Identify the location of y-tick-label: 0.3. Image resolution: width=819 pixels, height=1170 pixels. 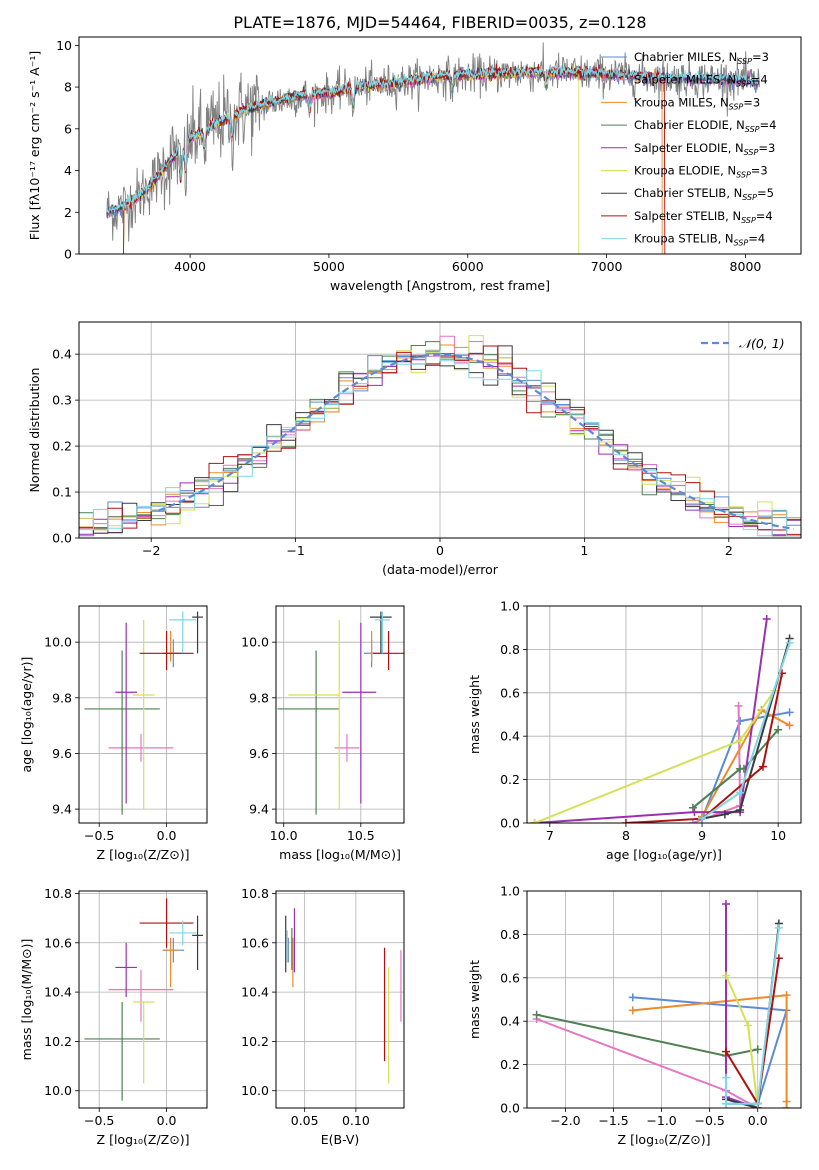
(62, 400).